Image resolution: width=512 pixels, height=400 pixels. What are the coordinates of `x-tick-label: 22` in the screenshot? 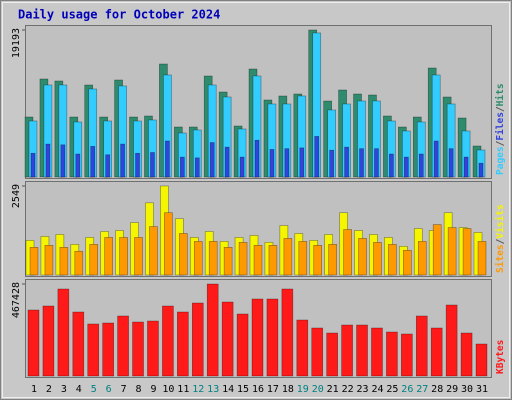 It's located at (348, 389).